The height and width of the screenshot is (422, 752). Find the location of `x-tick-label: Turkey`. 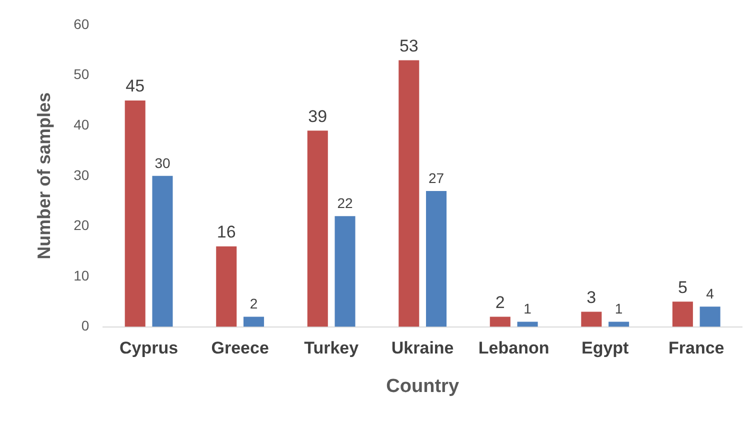

x-tick-label: Turkey is located at coordinates (332, 348).